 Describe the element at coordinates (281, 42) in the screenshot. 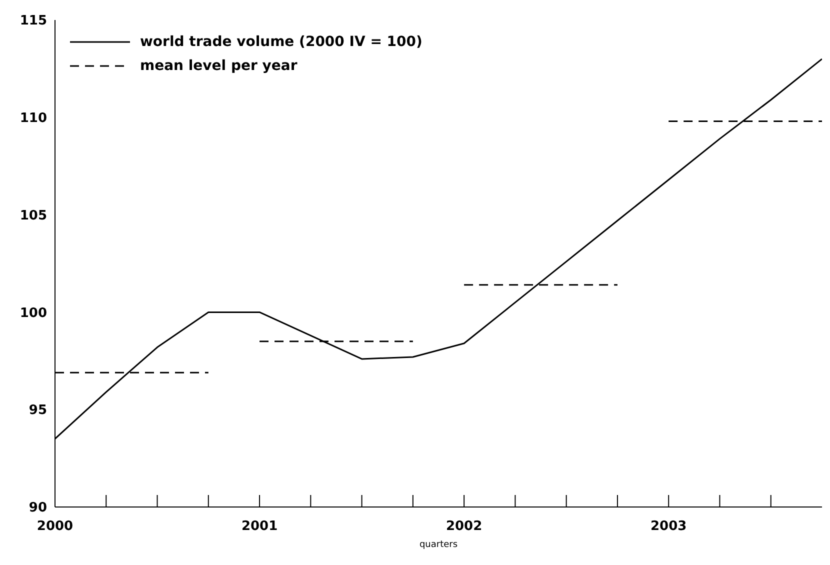

I see `legend-label: world trade volume (2000 IV = 100)` at that location.